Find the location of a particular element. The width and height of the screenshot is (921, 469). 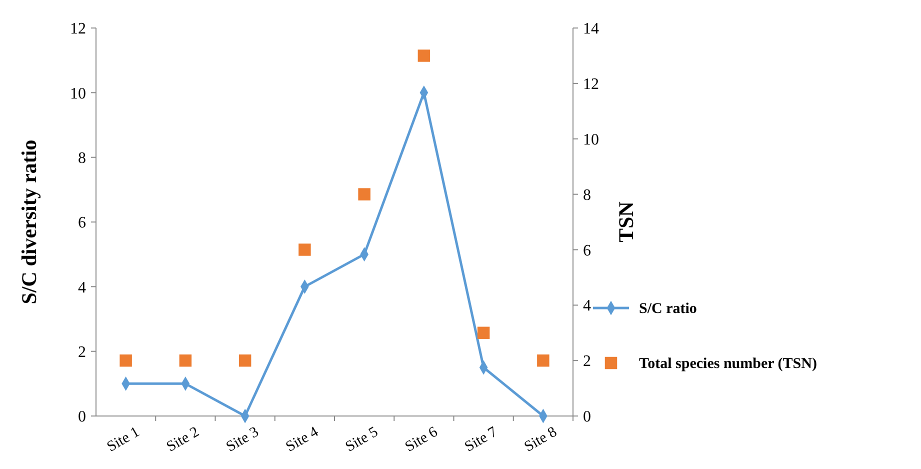

y-tick-label: 0 is located at coordinates (82, 417).